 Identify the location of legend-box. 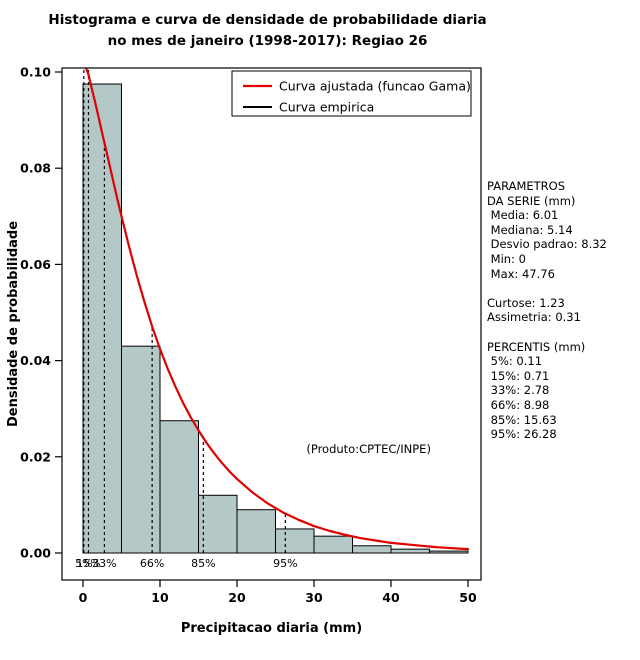
(351, 93).